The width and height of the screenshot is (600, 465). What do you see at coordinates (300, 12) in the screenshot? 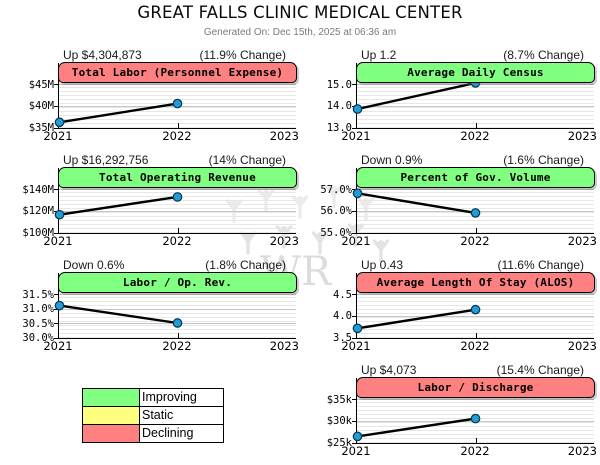
I see `page-title: GREAT FALLS CLINIC MEDICAL CENTER` at bounding box center [300, 12].